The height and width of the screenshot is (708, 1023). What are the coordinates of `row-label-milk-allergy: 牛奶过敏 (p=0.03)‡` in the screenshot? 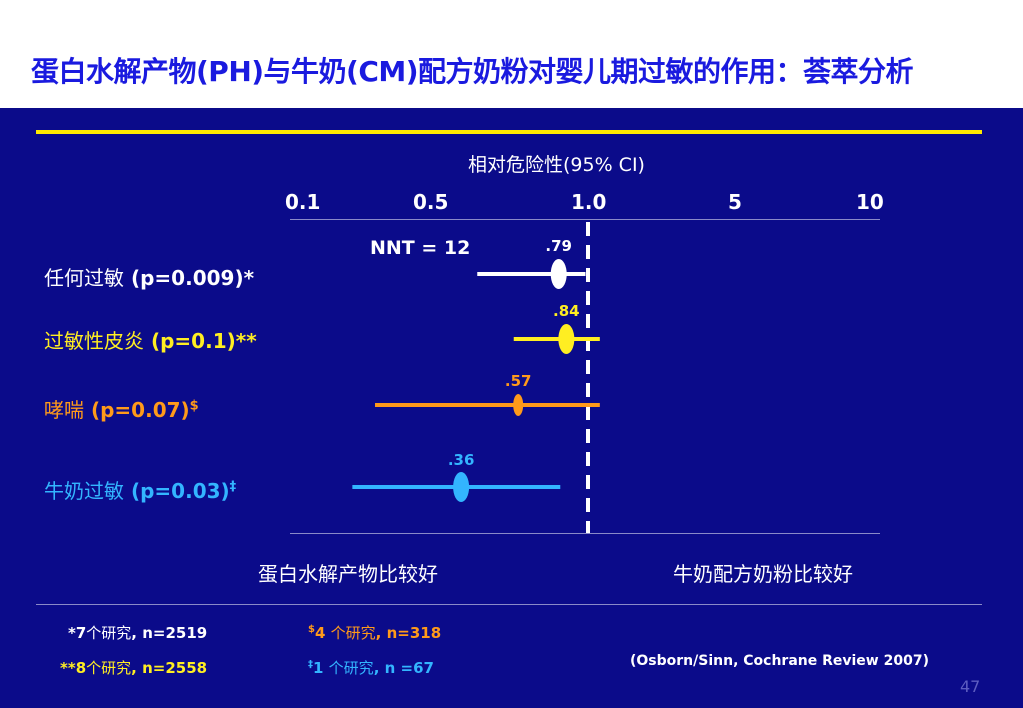 It's located at (140, 491).